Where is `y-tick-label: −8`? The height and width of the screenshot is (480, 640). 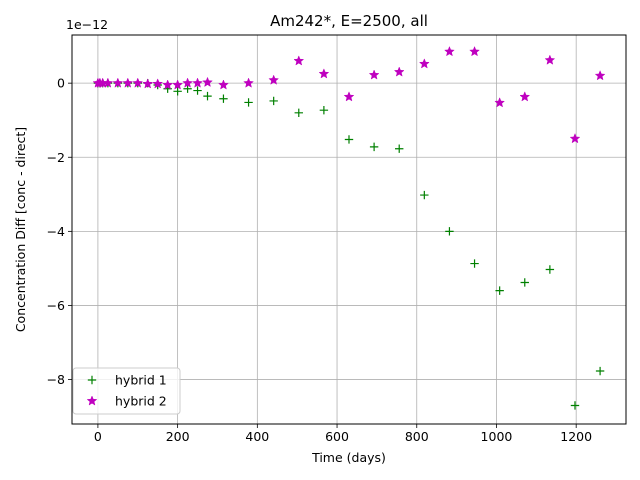 y-tick-label: −8 is located at coordinates (56, 379).